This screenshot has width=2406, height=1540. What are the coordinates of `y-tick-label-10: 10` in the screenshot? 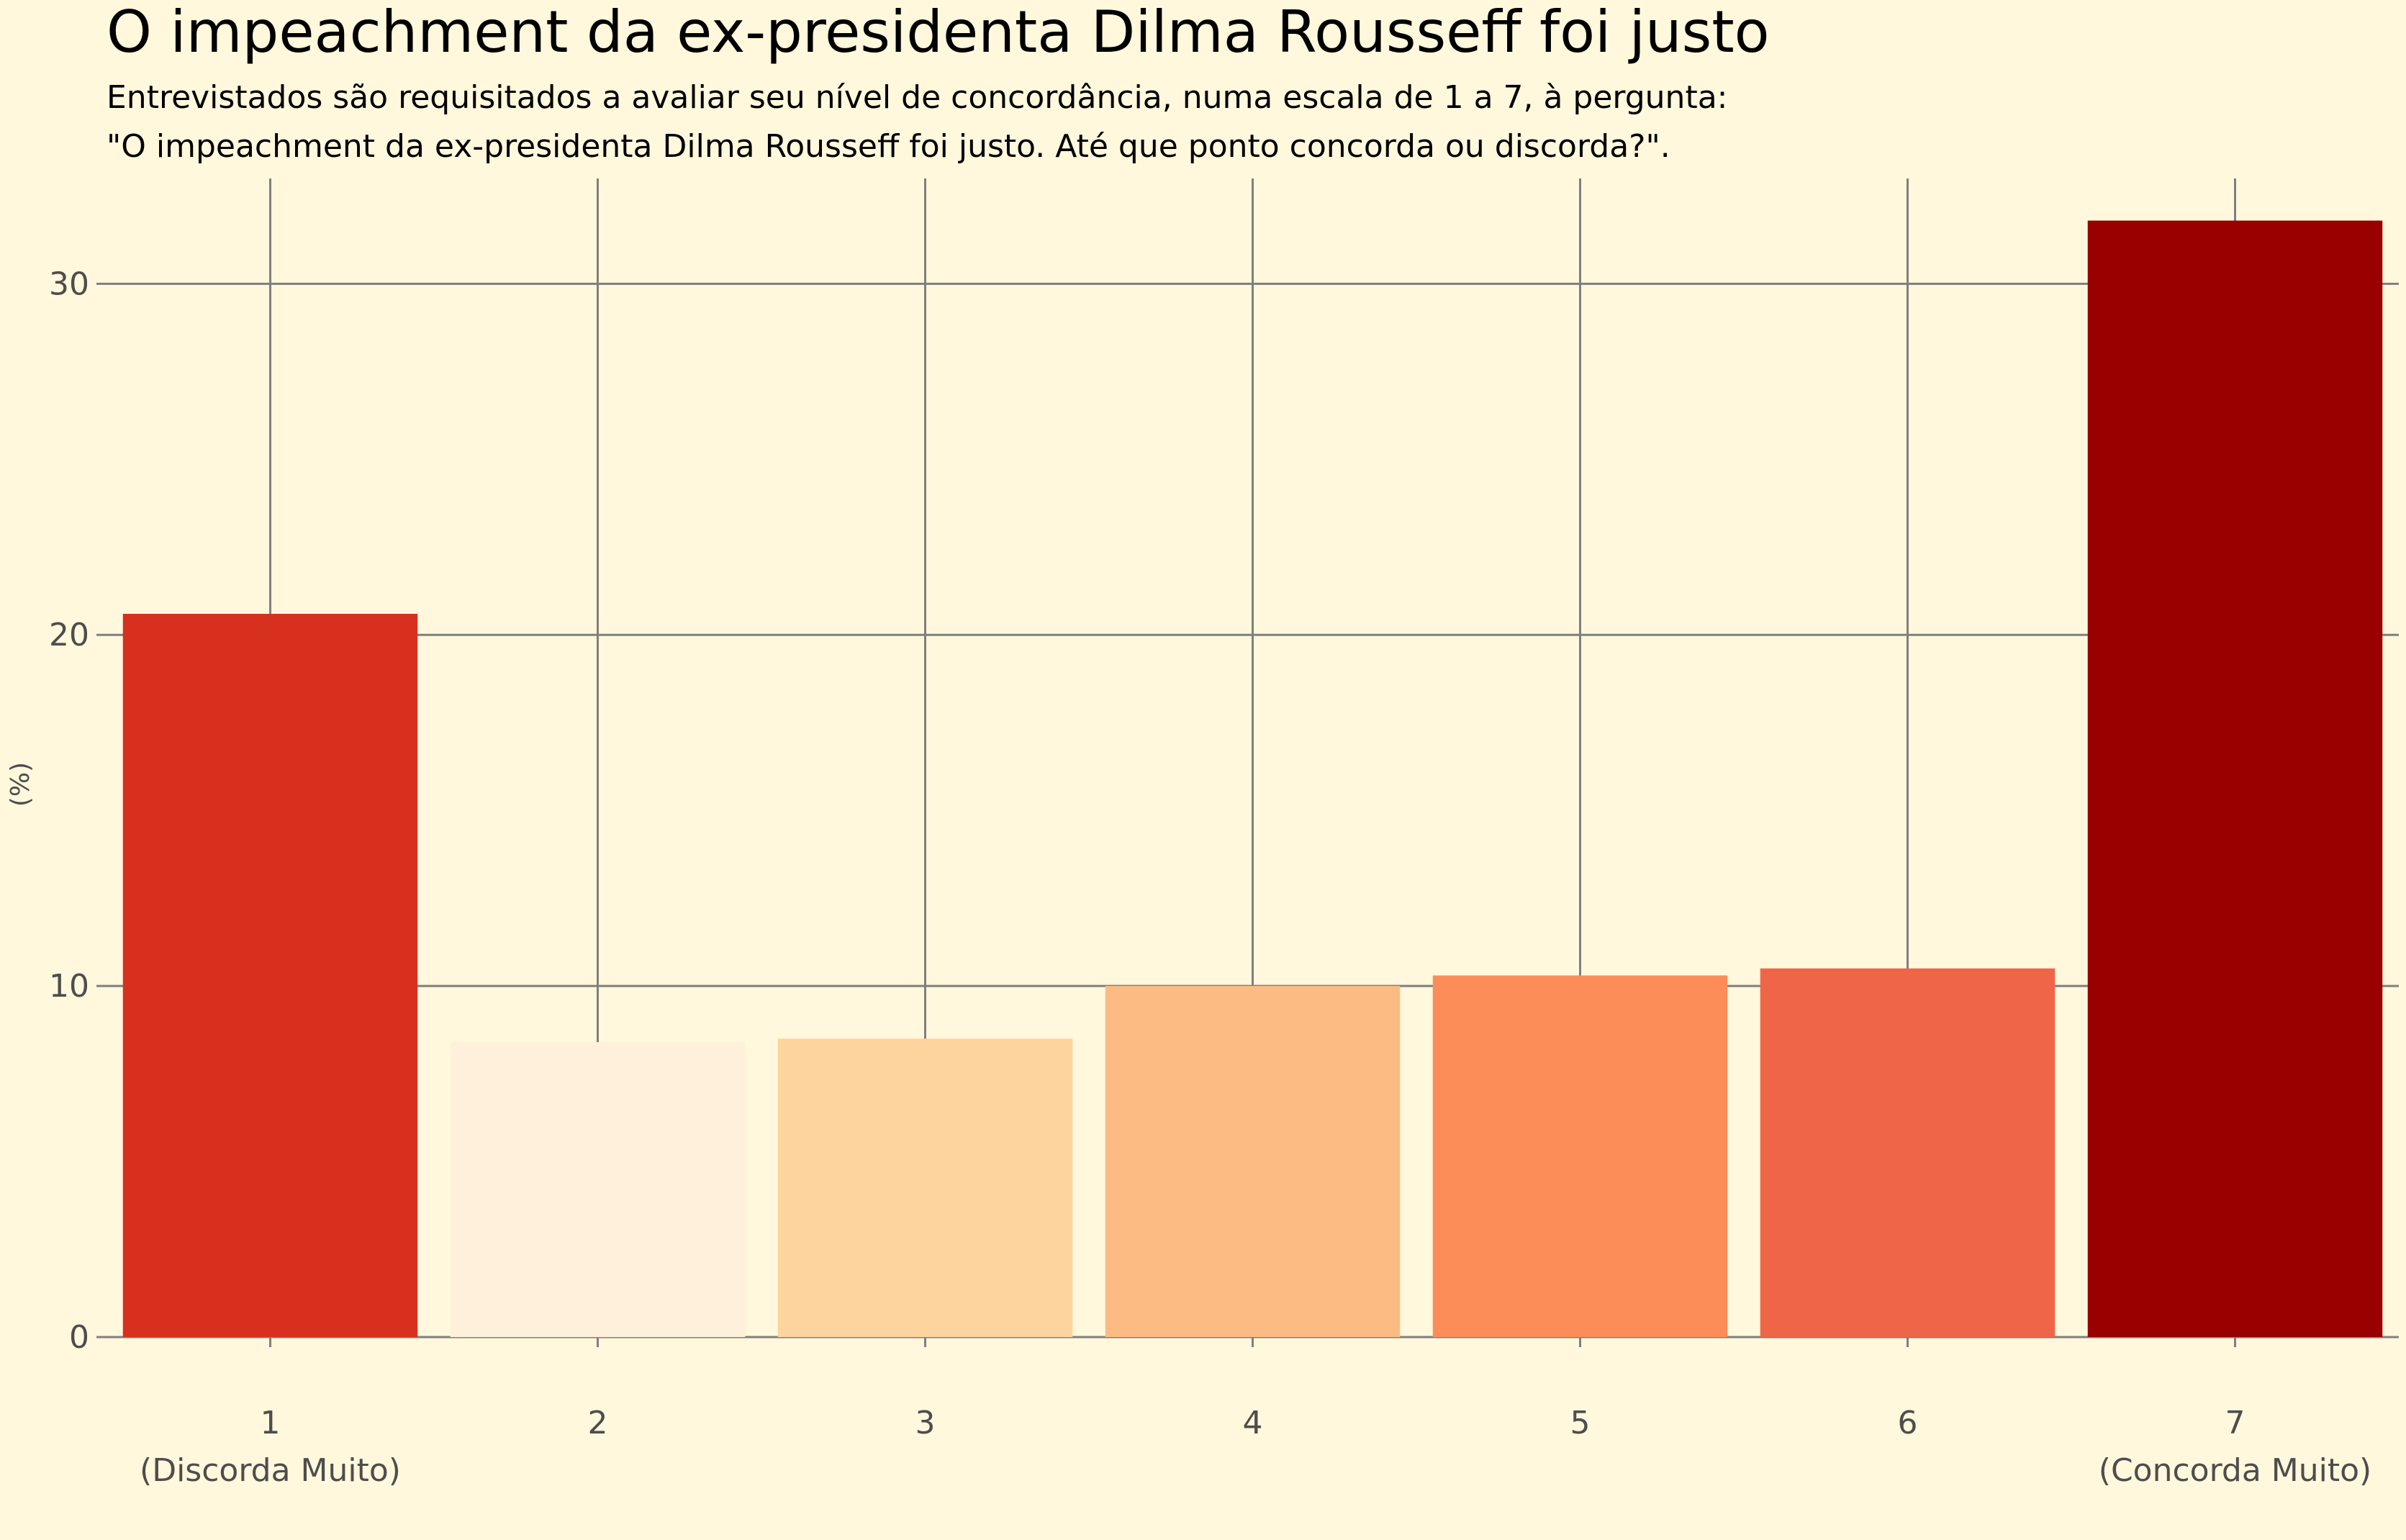 It's located at (69, 986).